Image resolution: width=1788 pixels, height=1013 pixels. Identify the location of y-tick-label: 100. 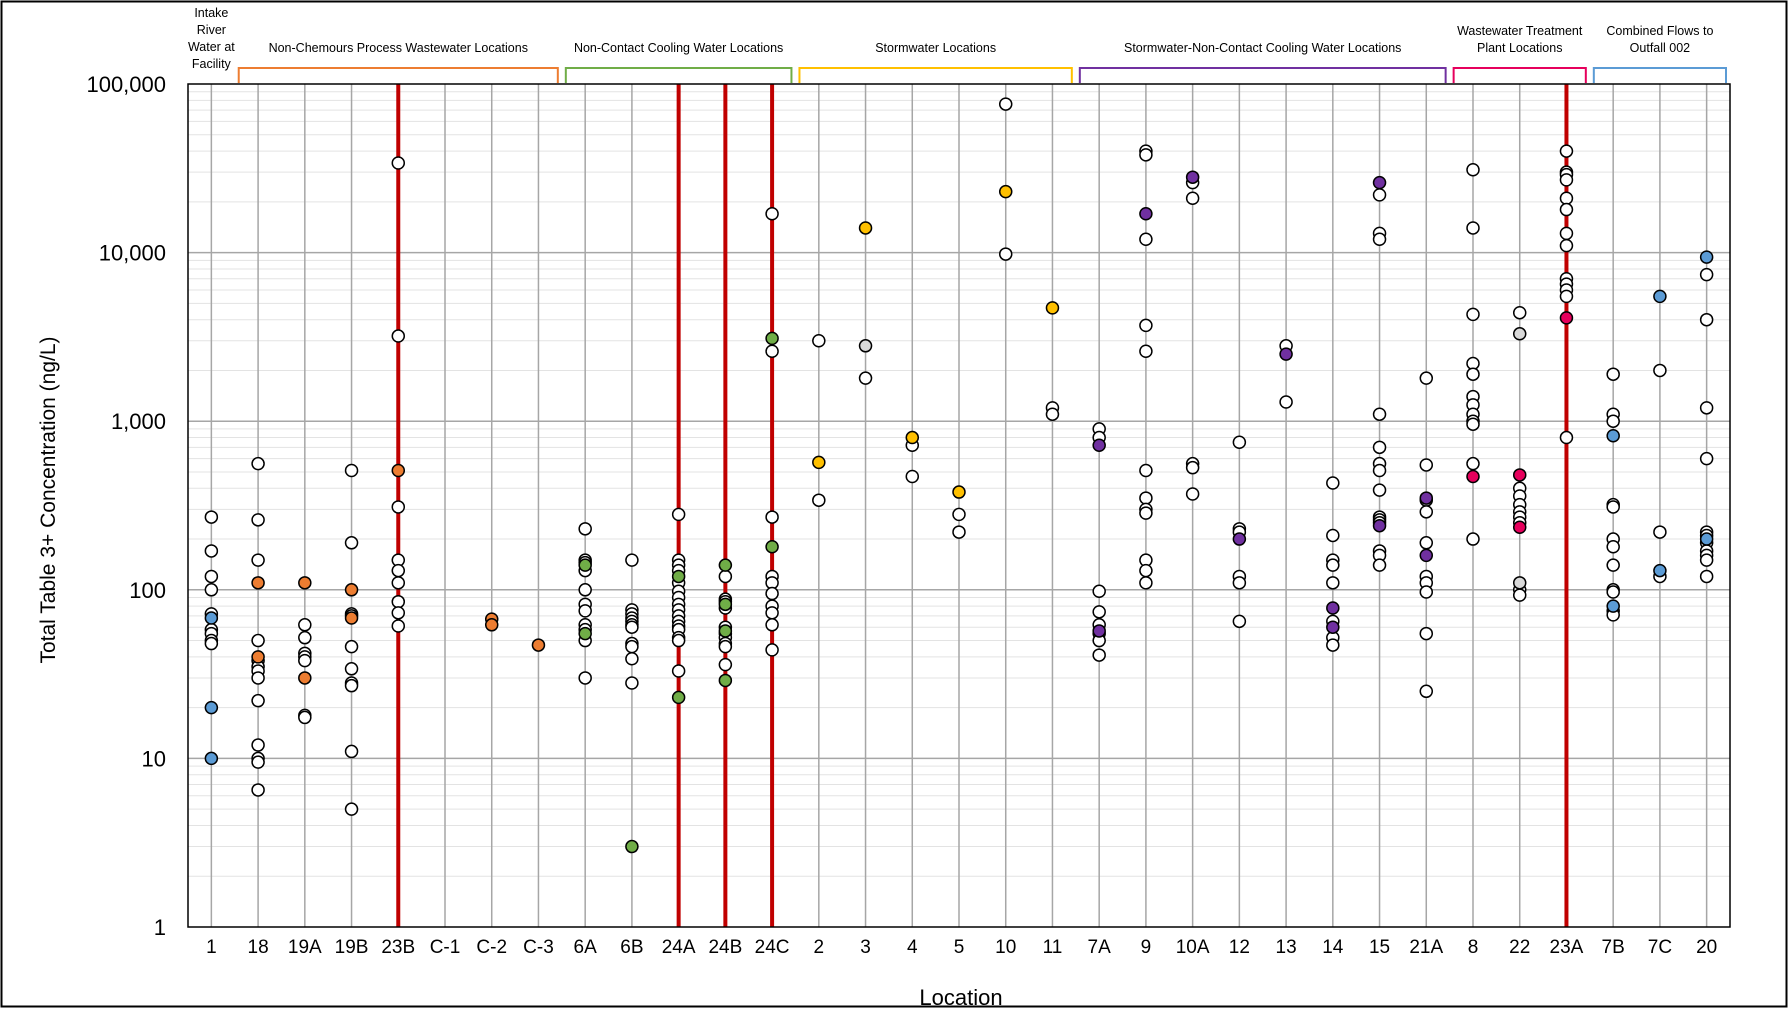
(147, 590).